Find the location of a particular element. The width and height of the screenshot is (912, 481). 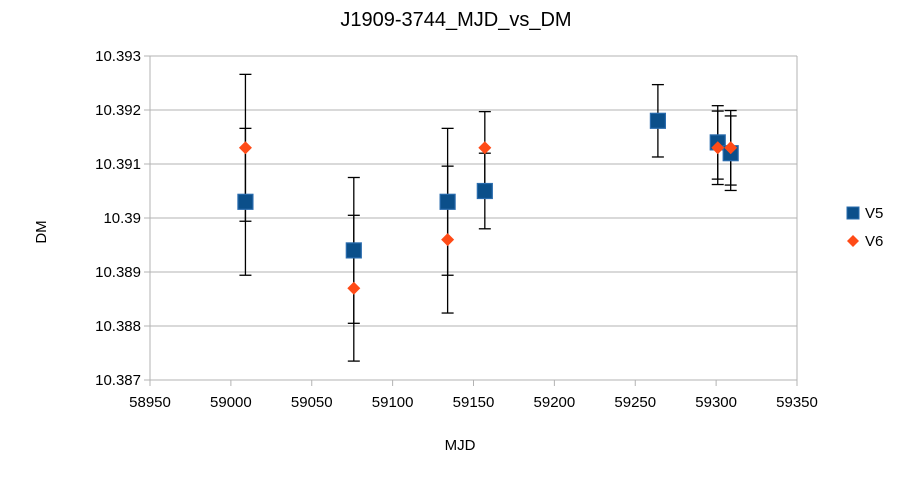

legend-marker-v6 is located at coordinates (853, 241).